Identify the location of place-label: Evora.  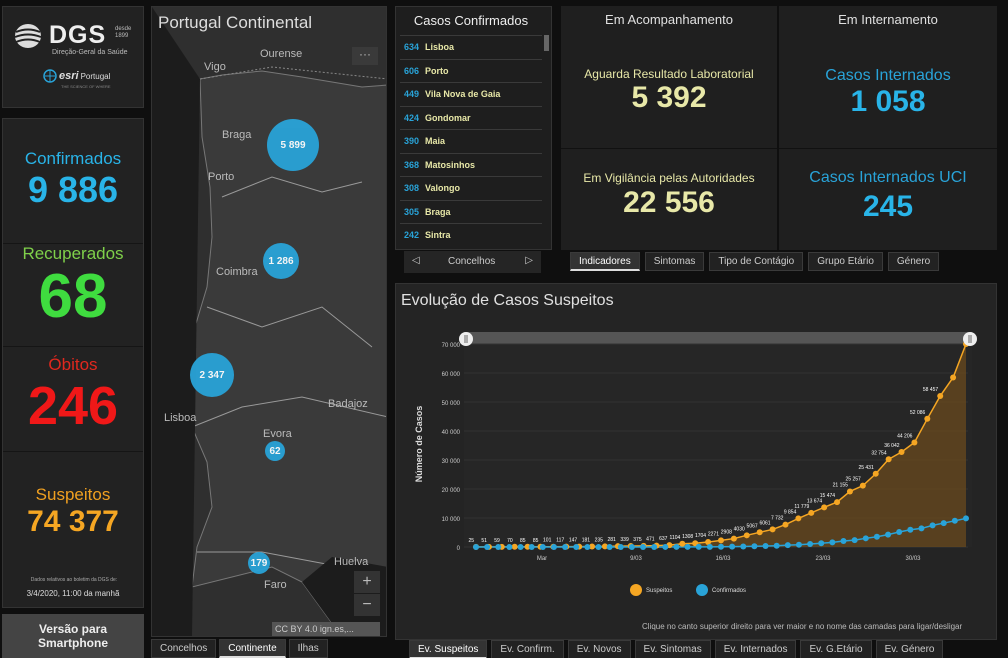
(277, 434).